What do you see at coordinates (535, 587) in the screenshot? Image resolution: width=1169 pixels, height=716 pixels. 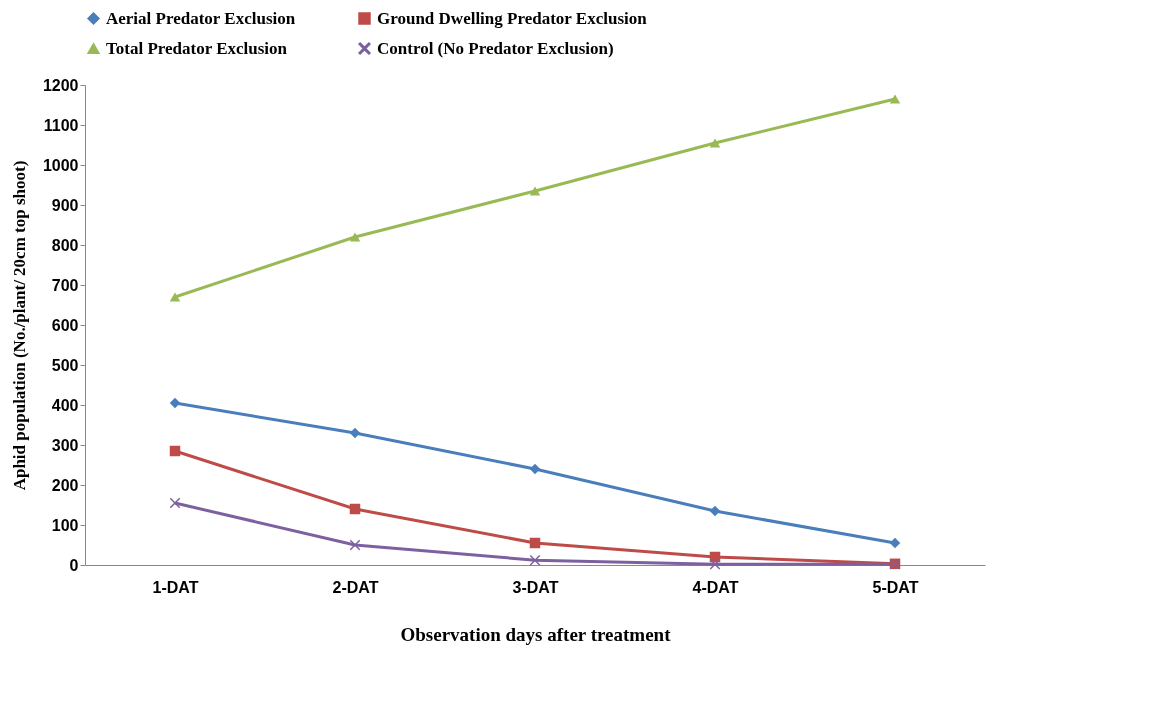 I see `x-tick-label: 3-DAT` at bounding box center [535, 587].